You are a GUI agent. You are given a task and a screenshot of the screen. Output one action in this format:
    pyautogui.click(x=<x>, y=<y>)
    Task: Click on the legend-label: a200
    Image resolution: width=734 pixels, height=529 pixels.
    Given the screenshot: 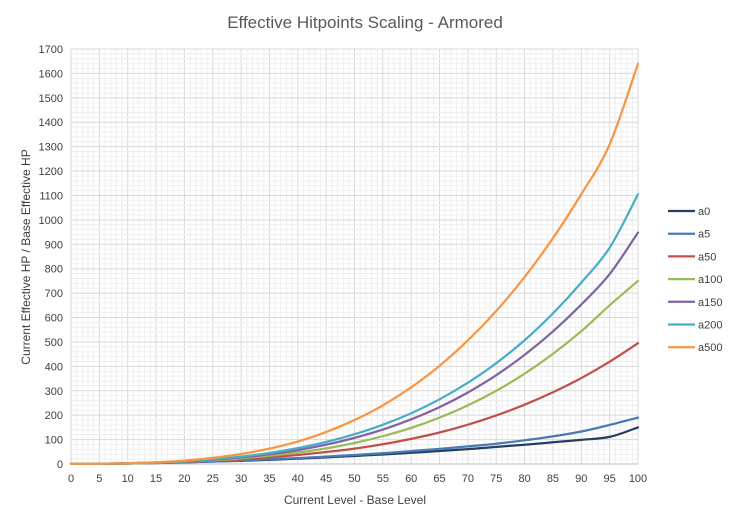 What is the action you would take?
    pyautogui.click(x=710, y=326)
    